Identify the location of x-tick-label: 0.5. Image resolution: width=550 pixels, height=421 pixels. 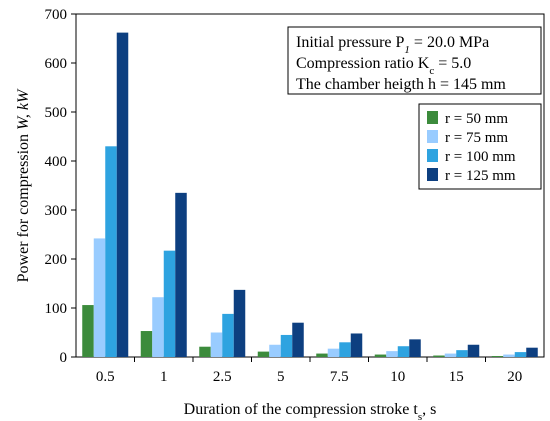
(105, 377).